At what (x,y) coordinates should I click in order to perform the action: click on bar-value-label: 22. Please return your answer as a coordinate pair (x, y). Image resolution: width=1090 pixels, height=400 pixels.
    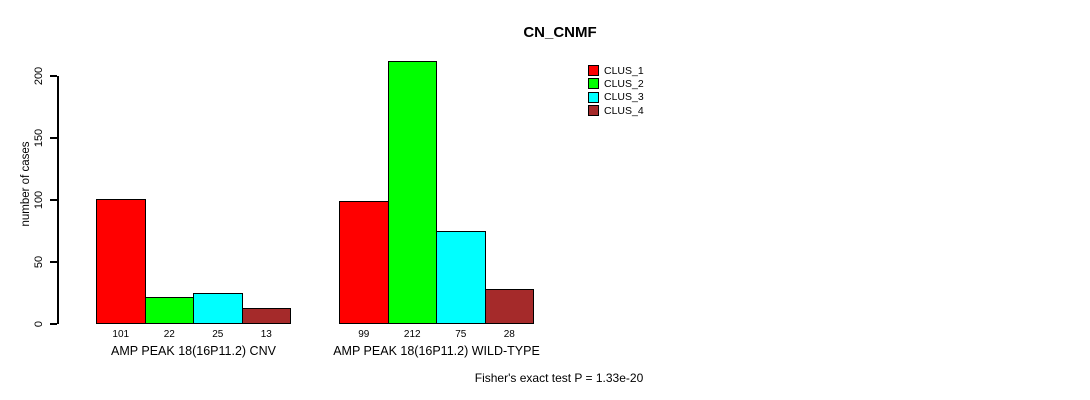
    Looking at the image, I should click on (169, 334).